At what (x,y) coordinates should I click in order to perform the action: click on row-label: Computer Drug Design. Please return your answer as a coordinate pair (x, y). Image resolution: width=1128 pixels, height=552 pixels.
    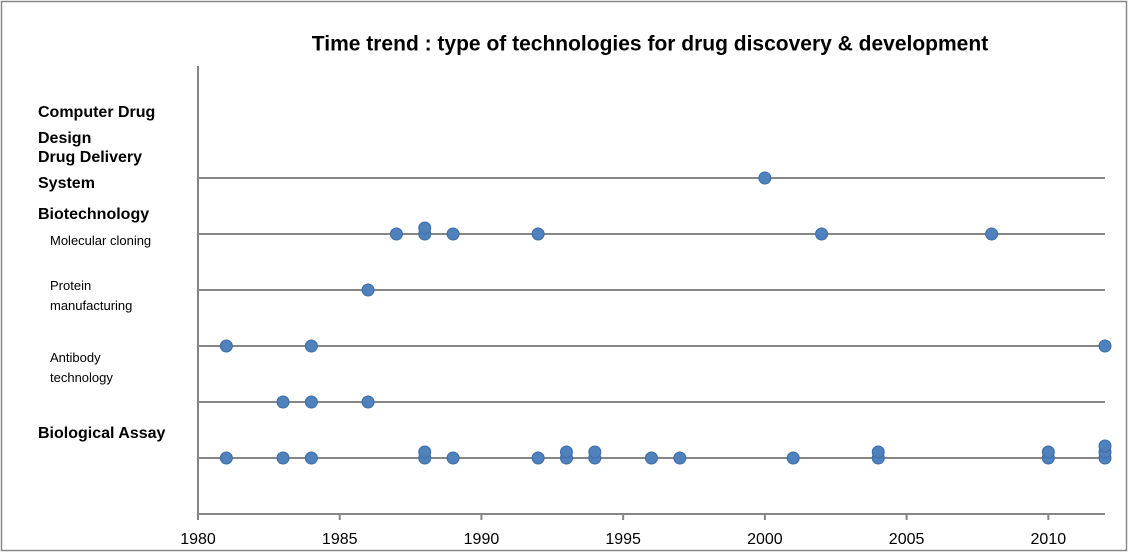
    Looking at the image, I should click on (97, 125).